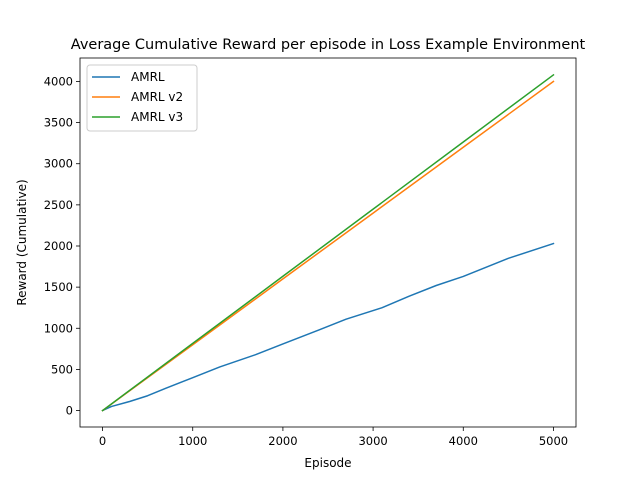  What do you see at coordinates (327, 463) in the screenshot?
I see `x-axis-label: Episode` at bounding box center [327, 463].